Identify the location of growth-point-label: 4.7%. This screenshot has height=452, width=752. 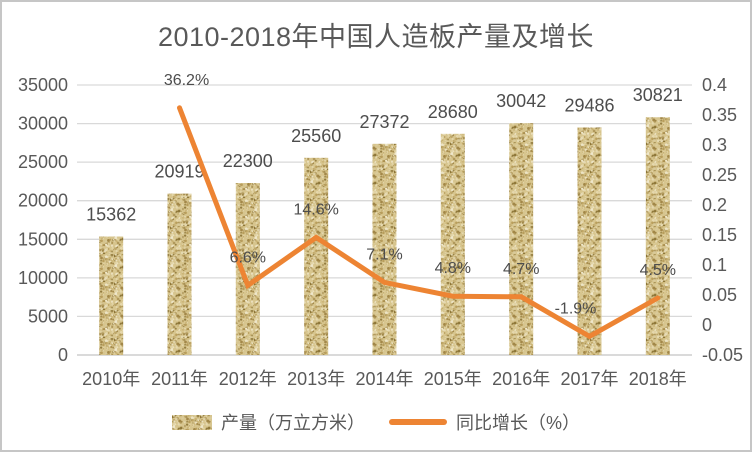
(521, 269).